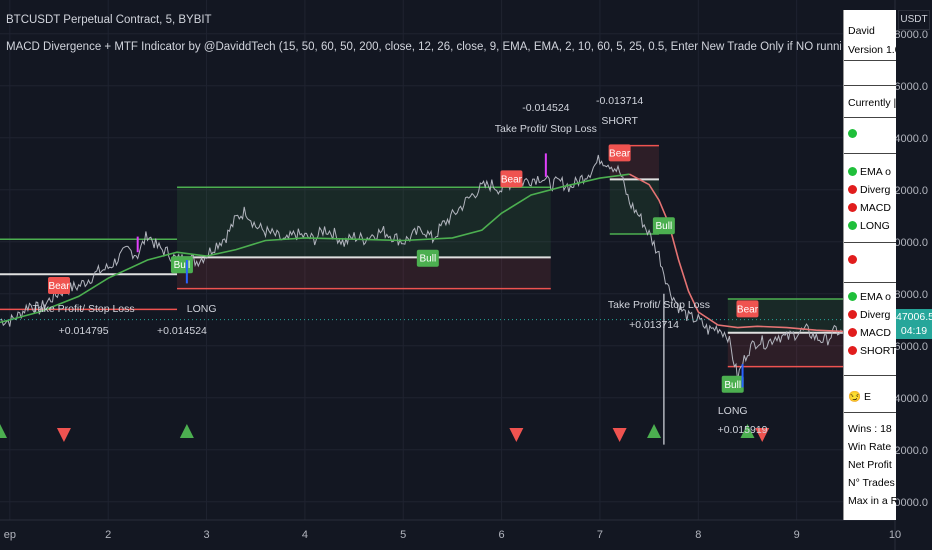  I want to click on panel-row-text: Wins : 18, so click(870, 429).